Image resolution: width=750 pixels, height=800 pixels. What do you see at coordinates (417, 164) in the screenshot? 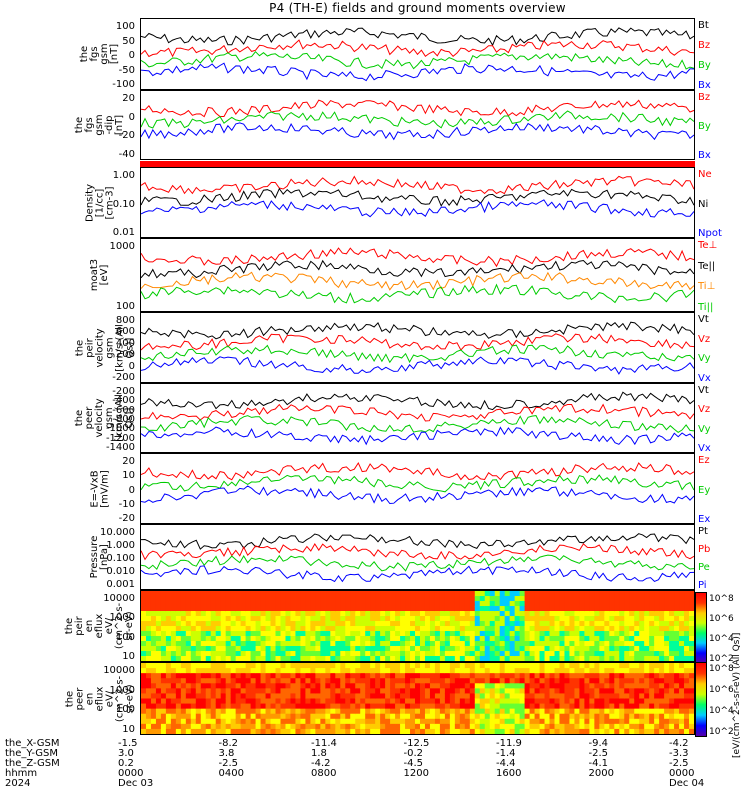
I see `quality-flag-bar` at bounding box center [417, 164].